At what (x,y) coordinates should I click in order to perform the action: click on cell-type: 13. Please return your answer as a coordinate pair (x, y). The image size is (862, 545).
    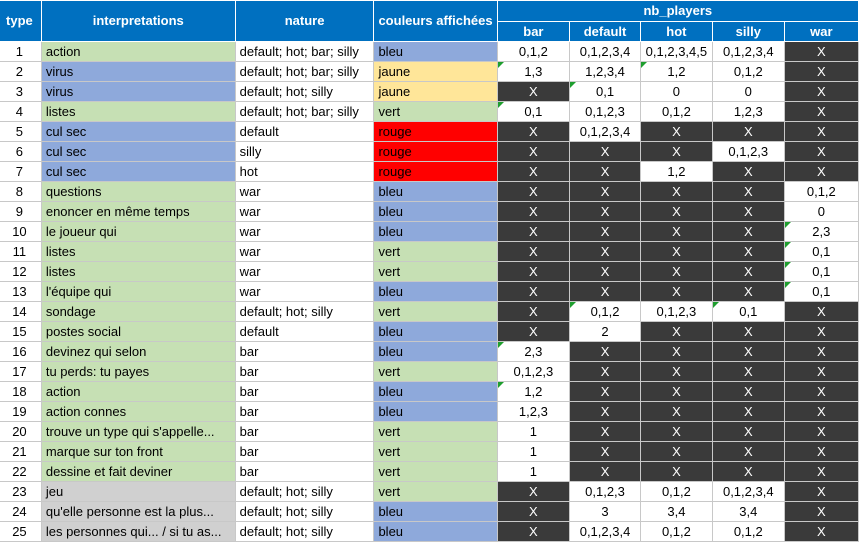
    Looking at the image, I should click on (21, 291).